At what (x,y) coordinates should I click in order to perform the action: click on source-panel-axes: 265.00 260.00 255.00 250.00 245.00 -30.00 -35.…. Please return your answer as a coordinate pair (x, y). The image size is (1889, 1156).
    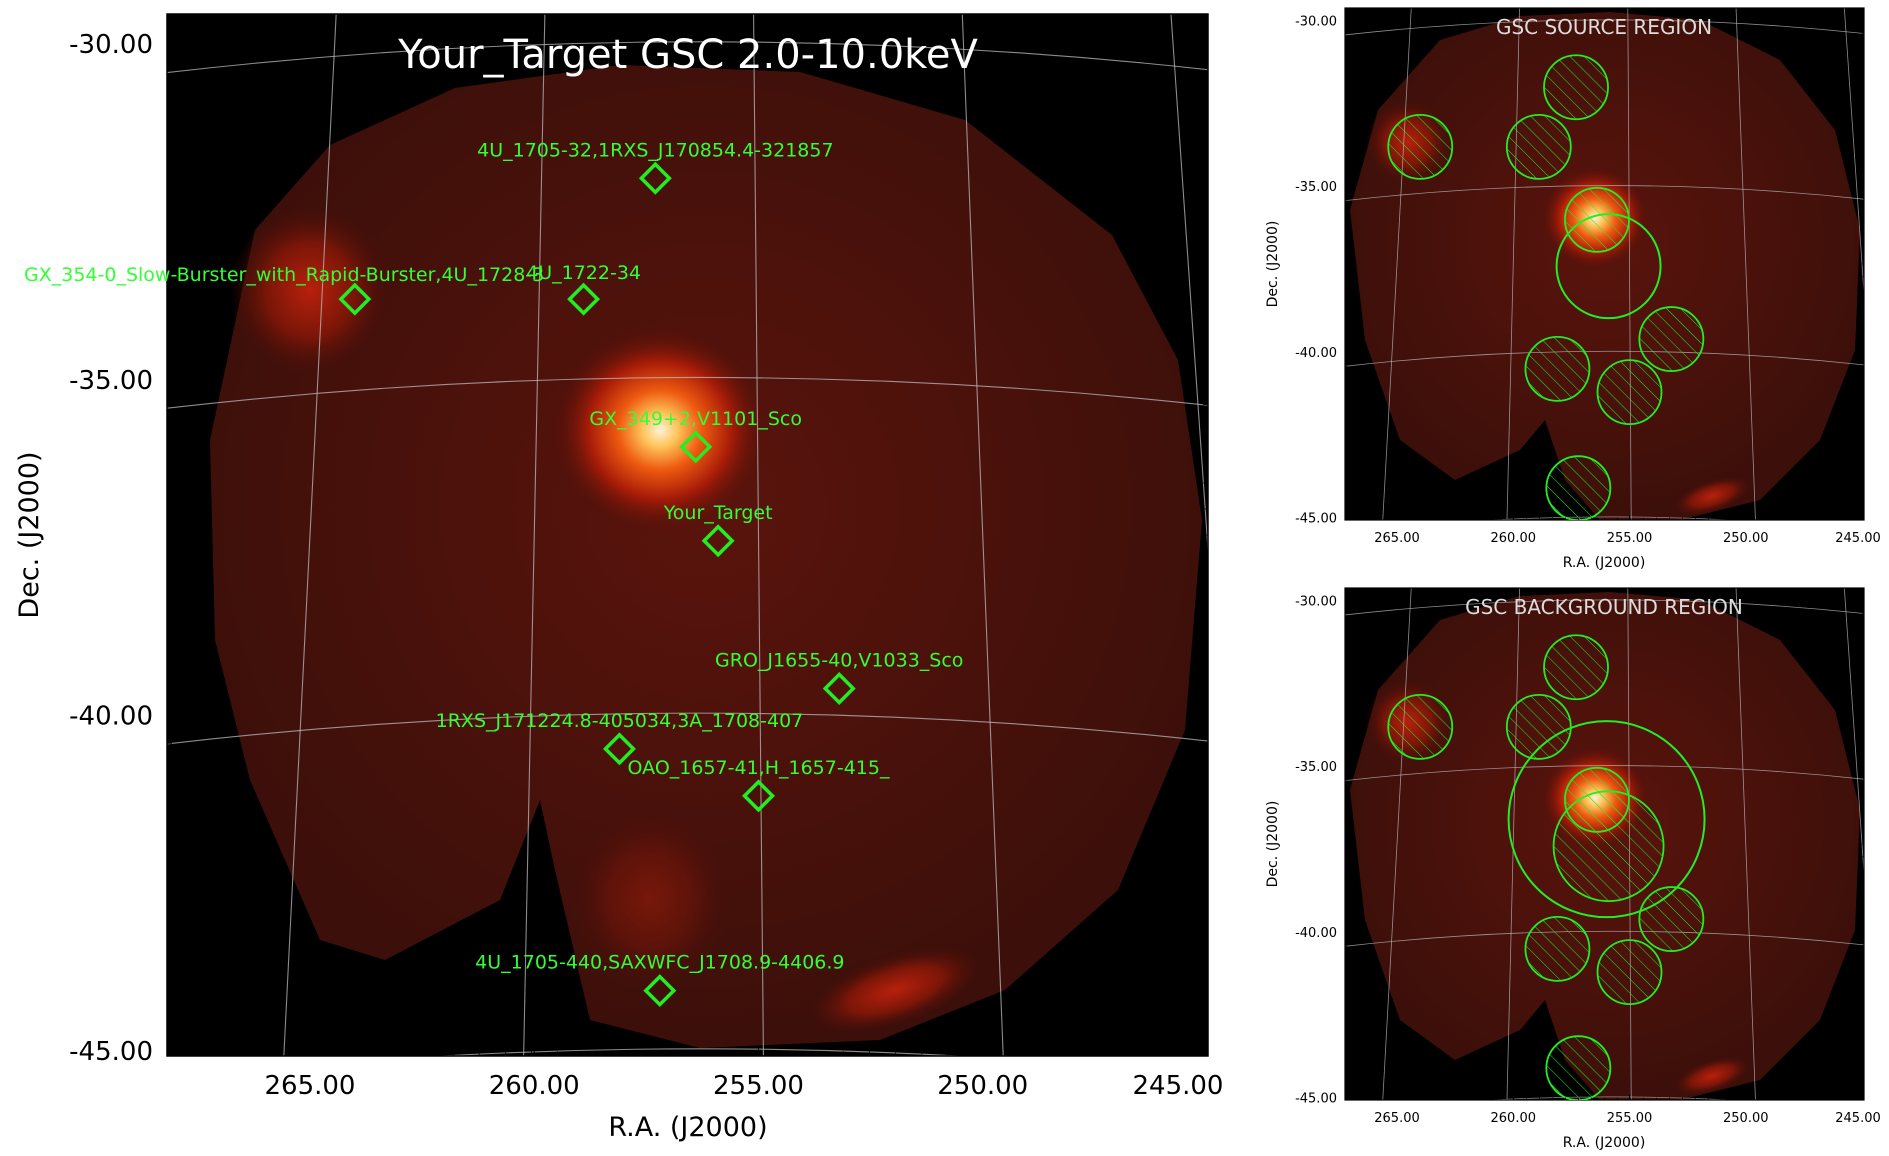
    Looking at the image, I should click on (1588, 276).